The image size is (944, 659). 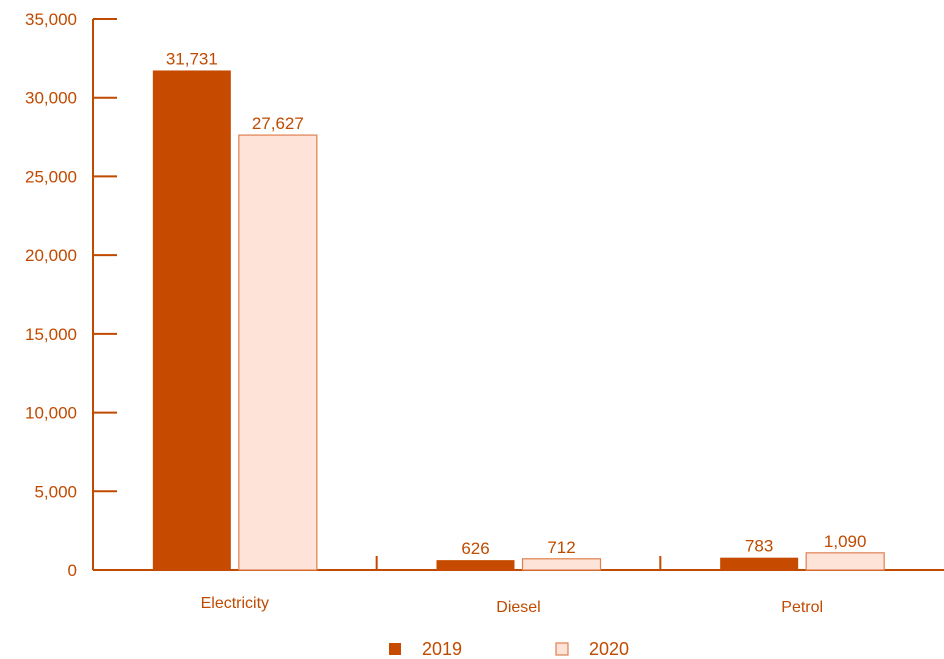 I want to click on category-label: Diesel, so click(x=518, y=607).